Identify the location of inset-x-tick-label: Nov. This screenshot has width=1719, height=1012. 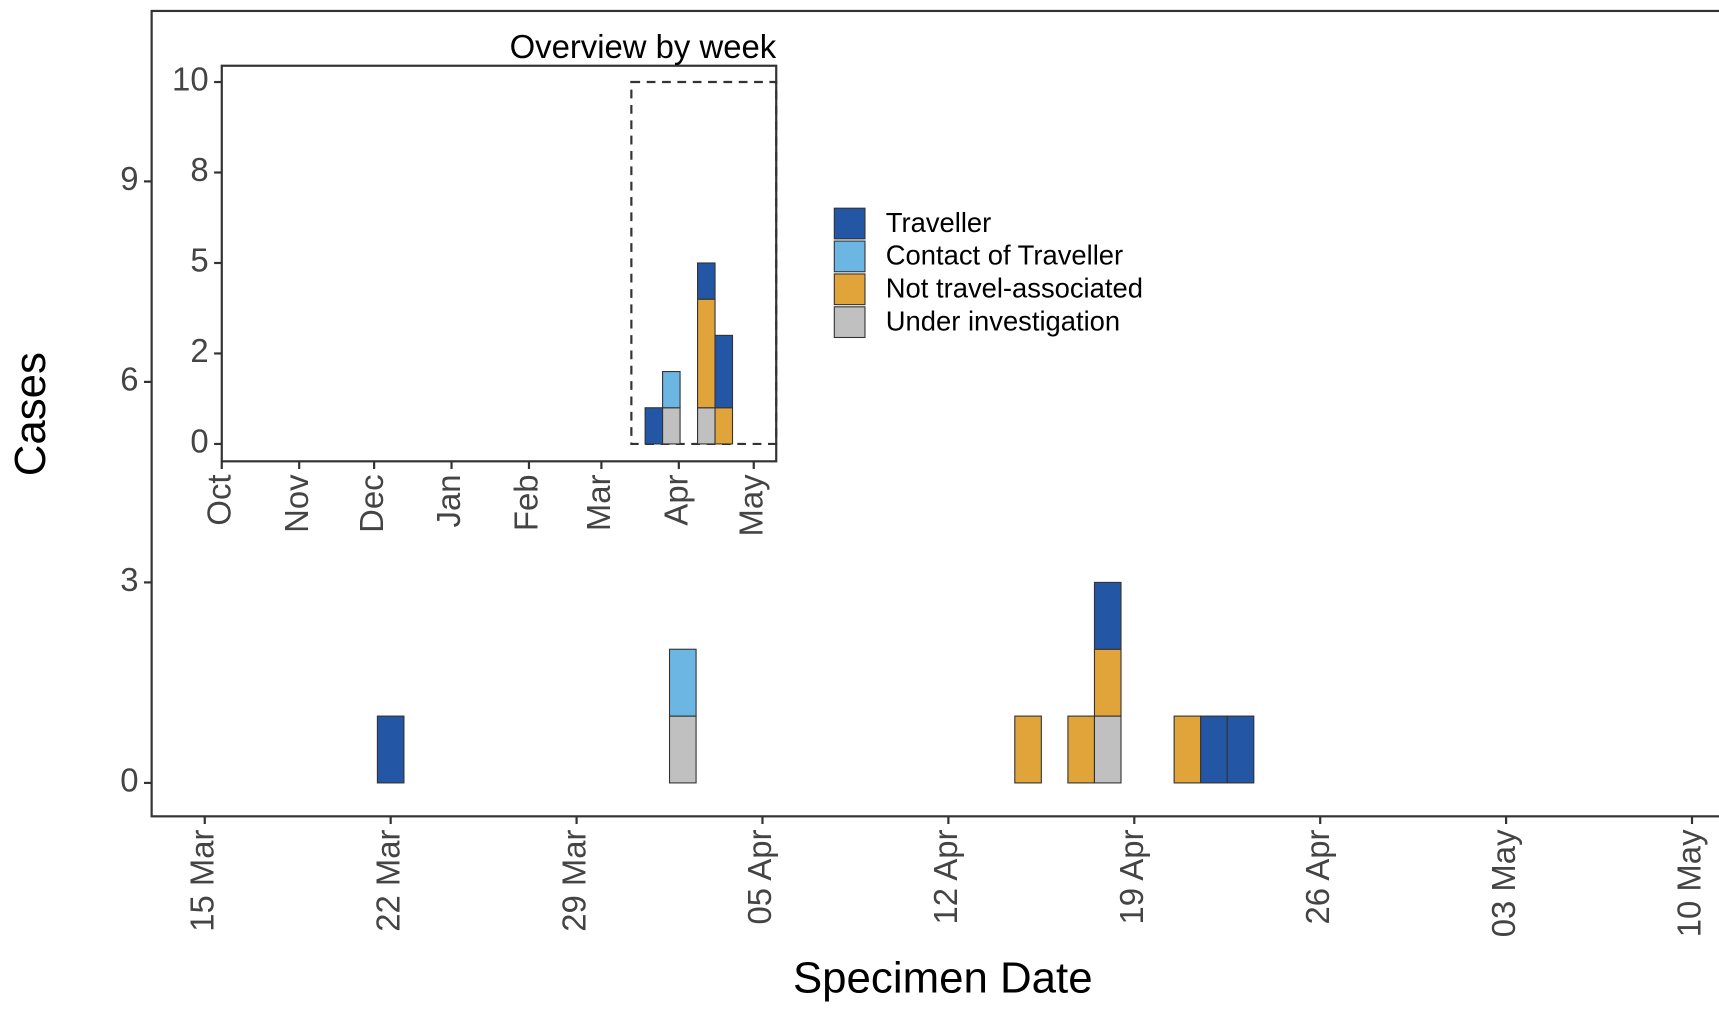
(296, 503).